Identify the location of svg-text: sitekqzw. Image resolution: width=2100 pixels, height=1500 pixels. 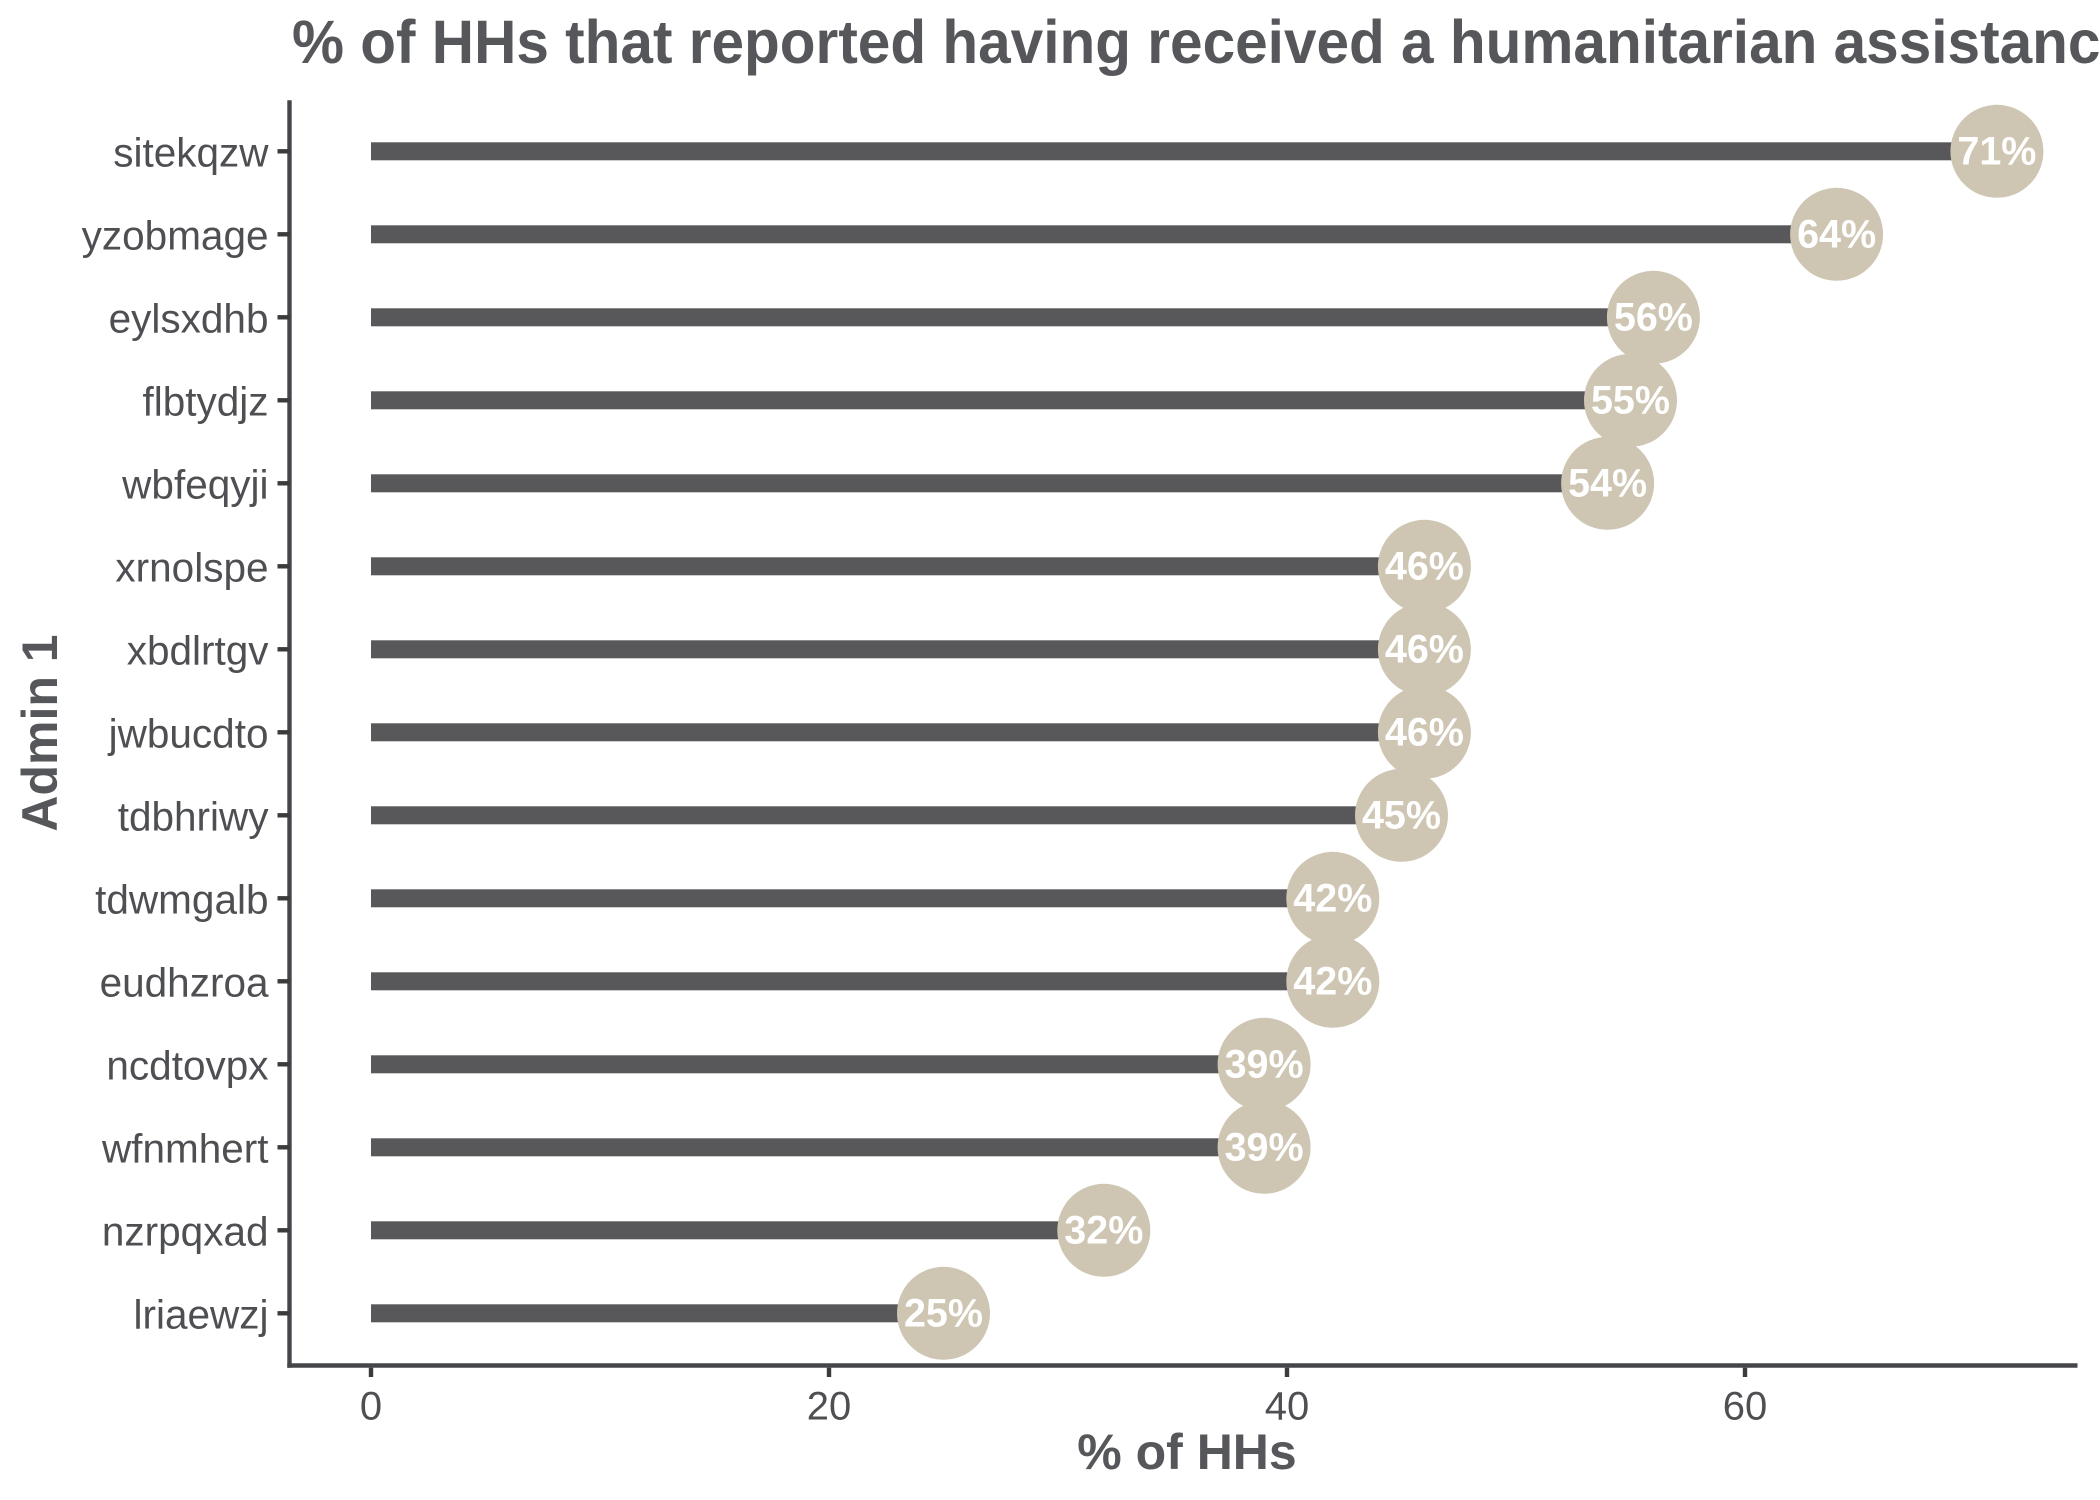
(191, 152).